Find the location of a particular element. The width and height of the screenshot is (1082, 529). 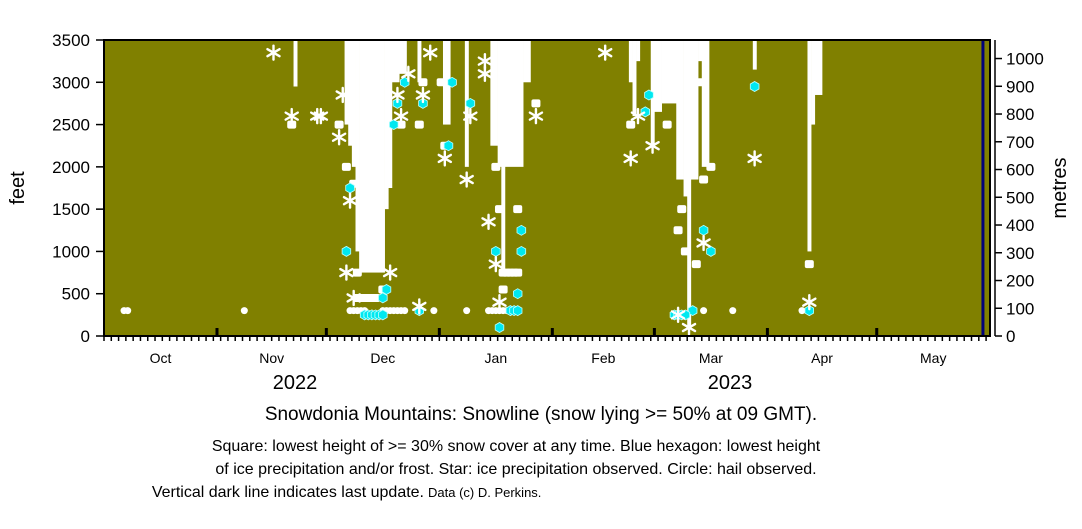

x-month-label: Apr is located at coordinates (822, 358).